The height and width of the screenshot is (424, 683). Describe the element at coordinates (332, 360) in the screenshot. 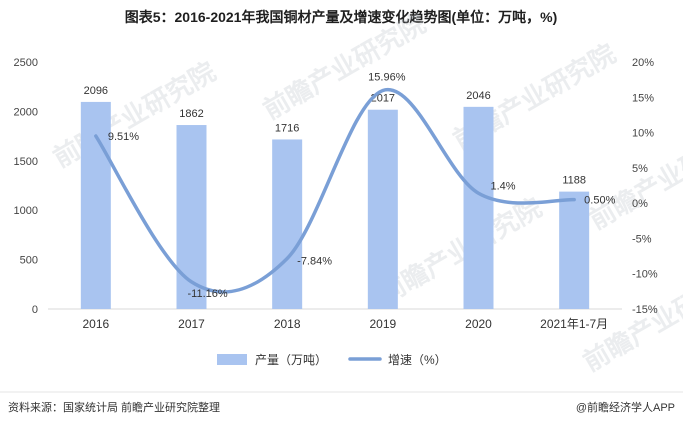

I see `legend: 产量（万吨） 增速（%）` at that location.